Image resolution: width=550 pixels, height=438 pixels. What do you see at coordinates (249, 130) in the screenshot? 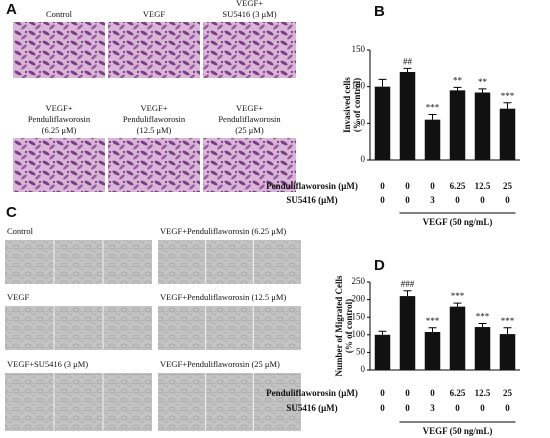
I see `image-caption: (25 μM)` at bounding box center [249, 130].